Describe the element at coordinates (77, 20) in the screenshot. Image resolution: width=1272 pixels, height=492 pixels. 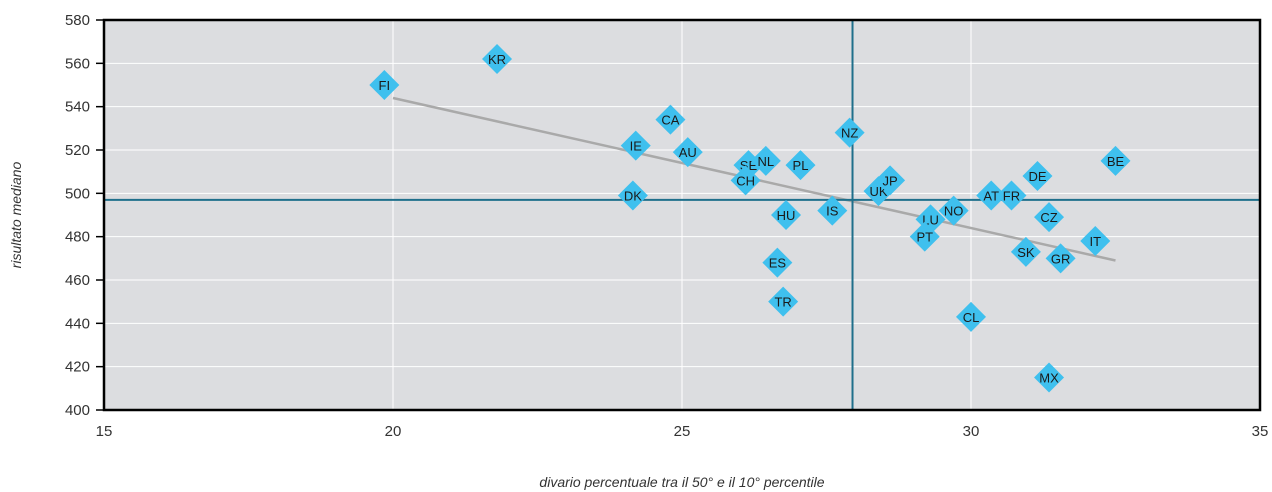
I see `y-tick-label: 580` at that location.